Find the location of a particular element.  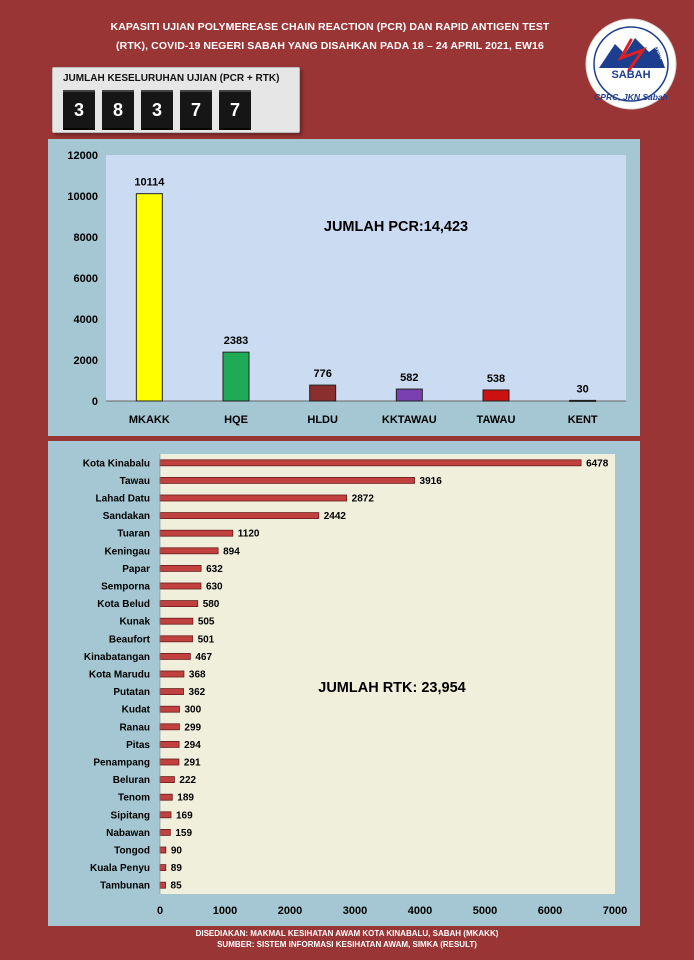

logo-name: SABAH is located at coordinates (630, 75).